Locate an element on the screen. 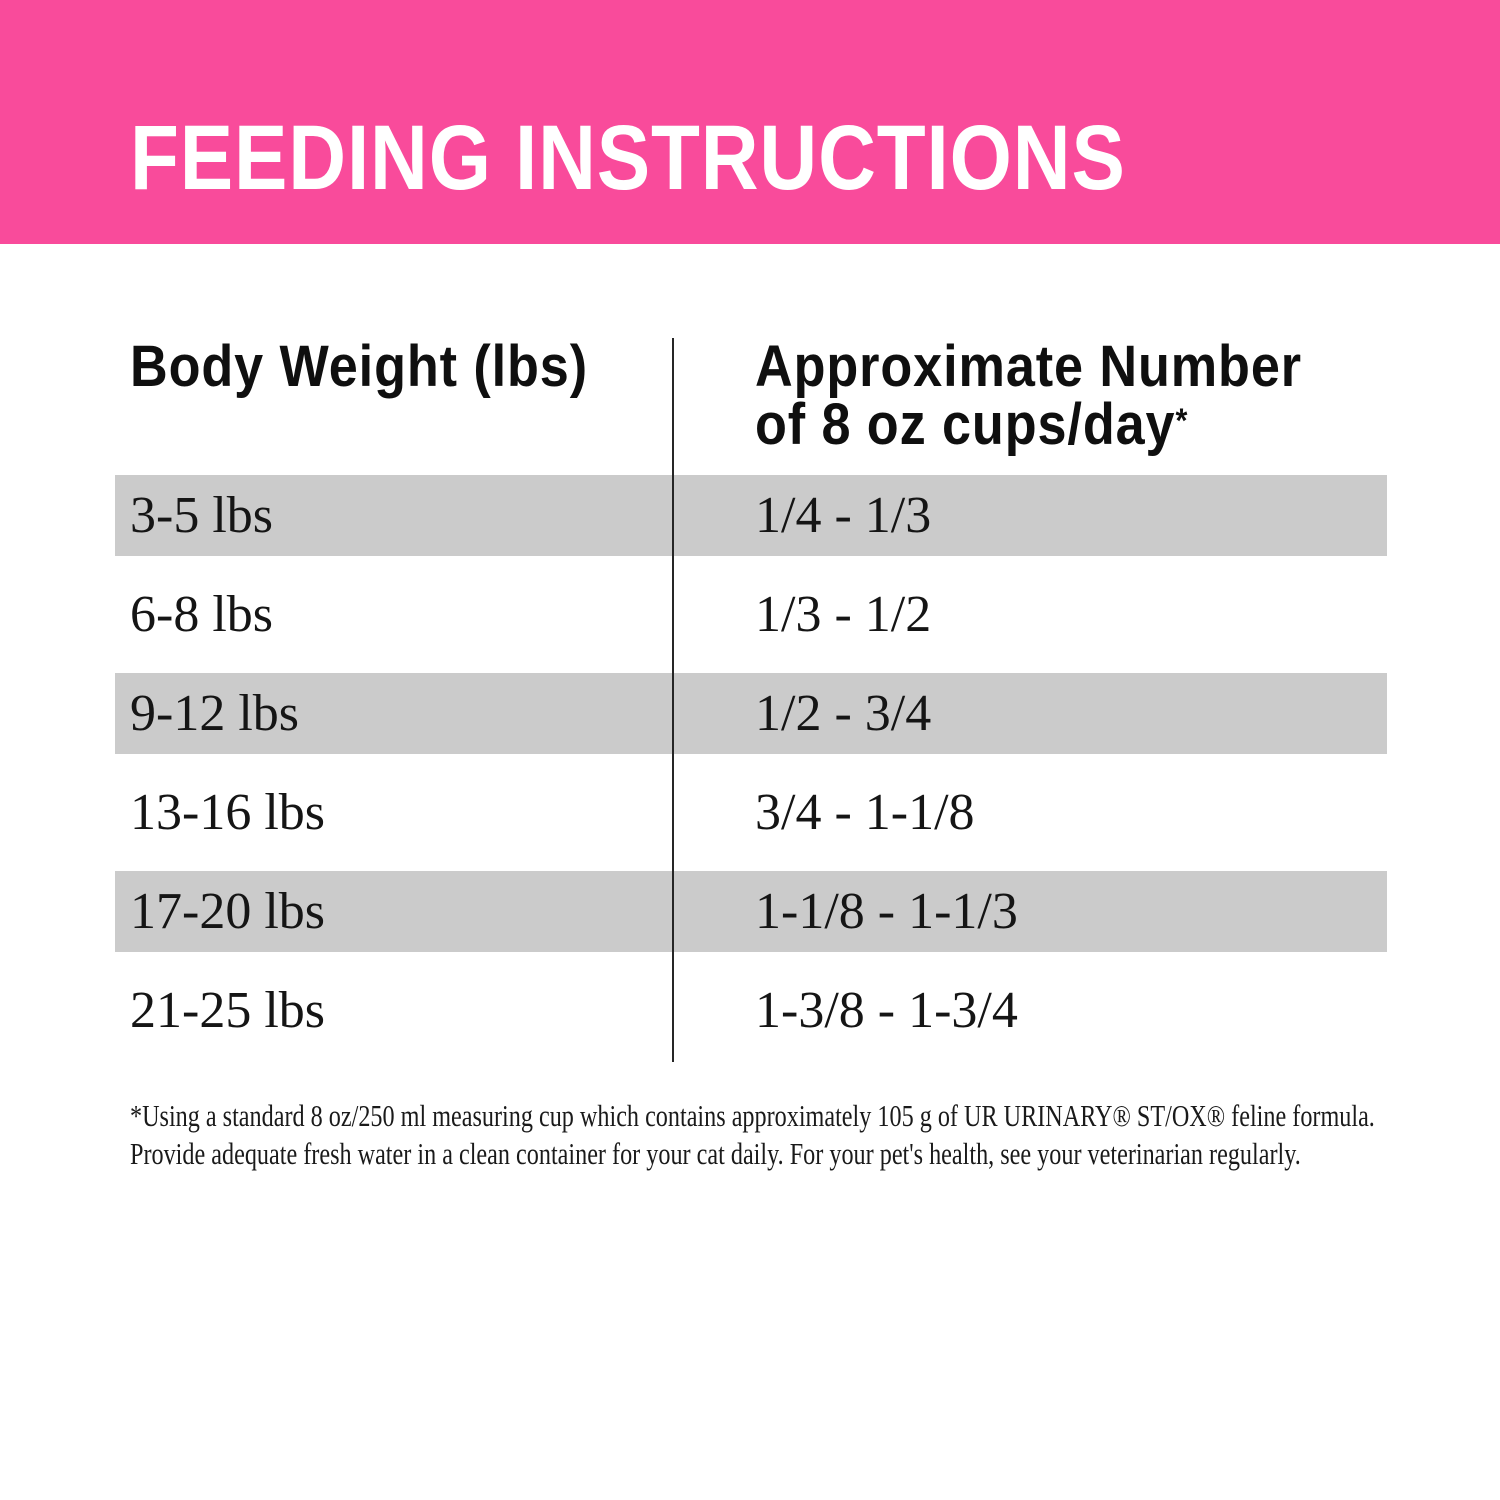  body-weight-cell: 3-5 lbs is located at coordinates (394, 515).